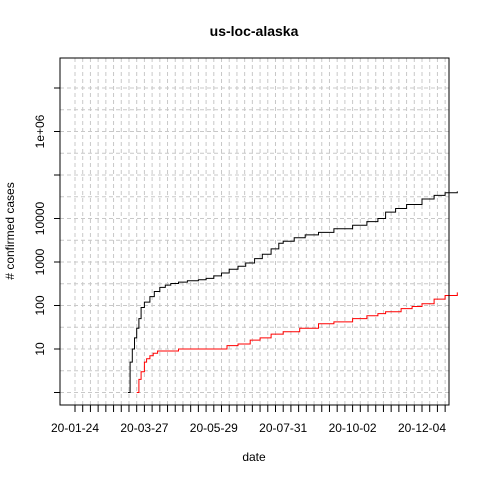  What do you see at coordinates (422, 428) in the screenshot?
I see `x-tick-label: 20-12-04` at bounding box center [422, 428].